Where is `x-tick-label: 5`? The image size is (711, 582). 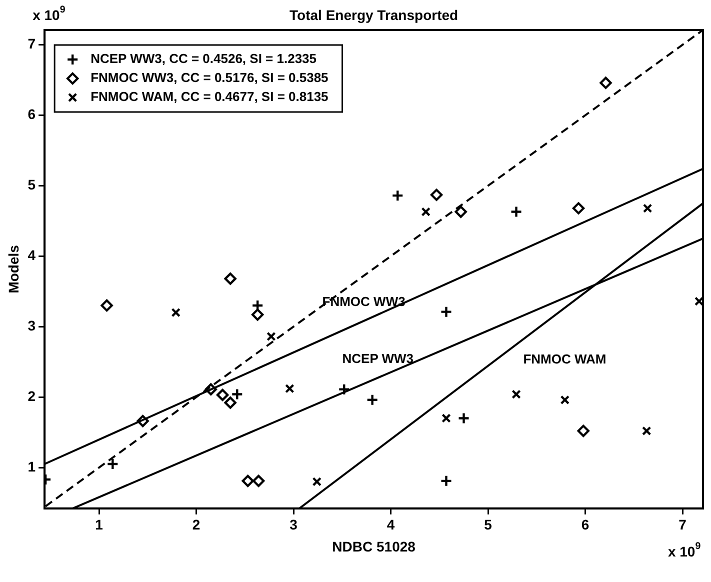 x-tick-label: 5 is located at coordinates (488, 524).